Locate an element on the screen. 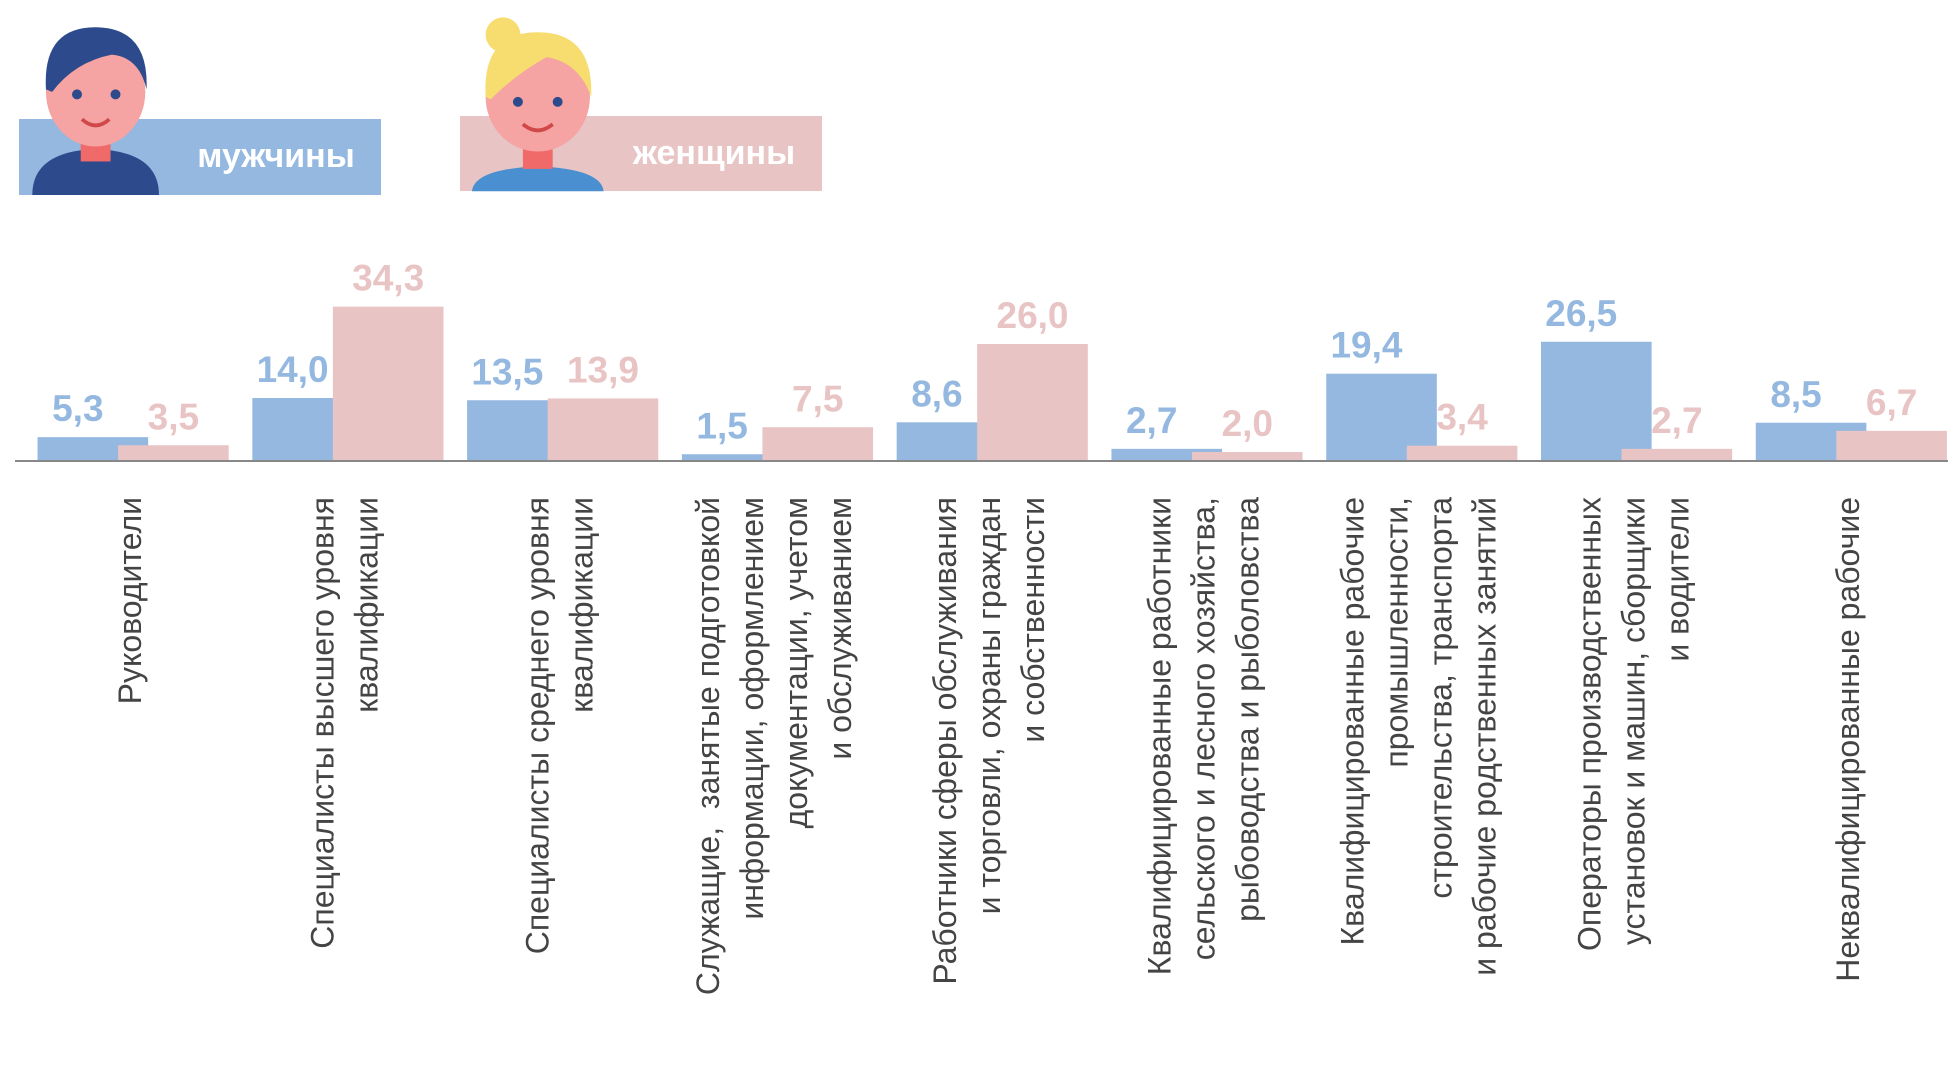 The height and width of the screenshot is (1073, 1948). x-tick-label-line: Специалисты среднего уровня is located at coordinates (537, 725).